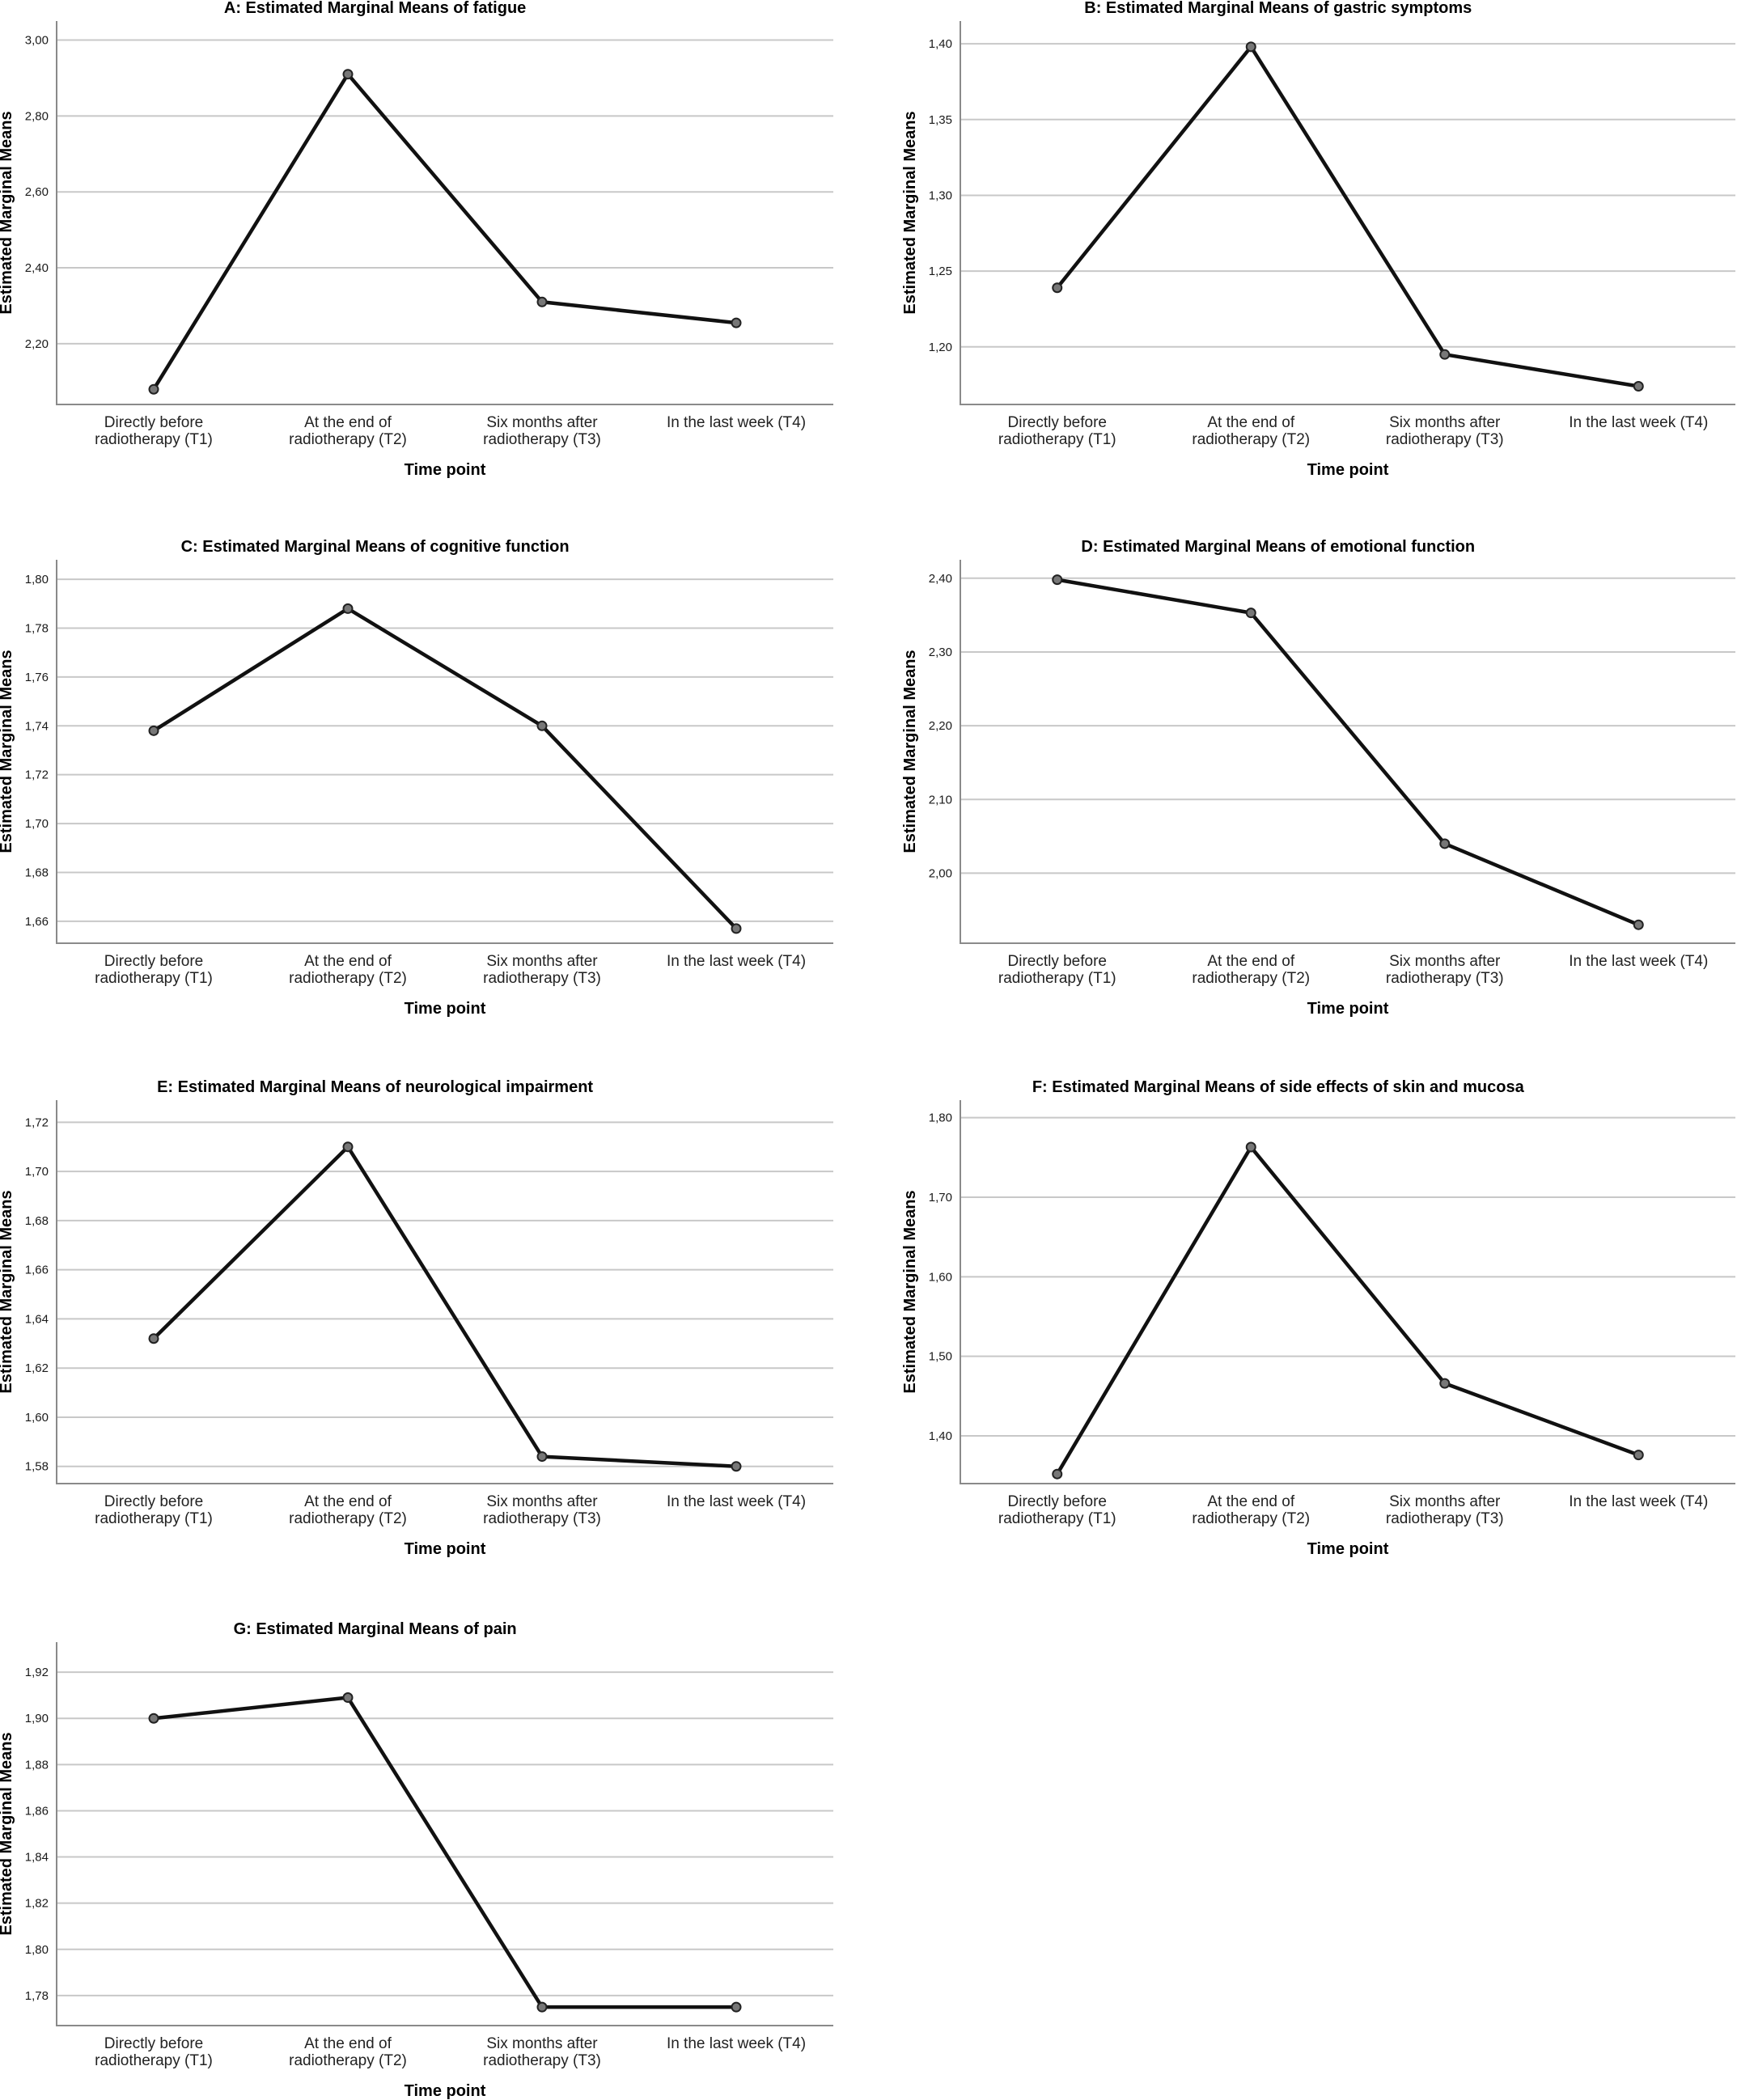  Describe the element at coordinates (348, 431) in the screenshot. I see `x-category-label-a-1: At the end of radiotherapy (T2)` at that location.